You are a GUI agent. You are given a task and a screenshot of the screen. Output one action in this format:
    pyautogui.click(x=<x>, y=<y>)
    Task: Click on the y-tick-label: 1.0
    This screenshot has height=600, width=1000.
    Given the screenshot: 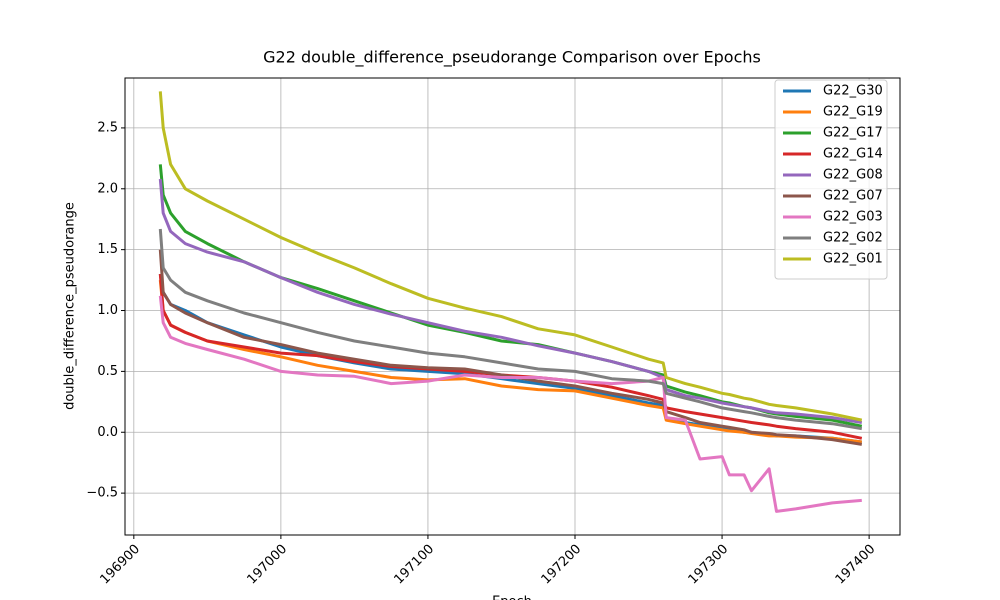 What is the action you would take?
    pyautogui.click(x=107, y=310)
    